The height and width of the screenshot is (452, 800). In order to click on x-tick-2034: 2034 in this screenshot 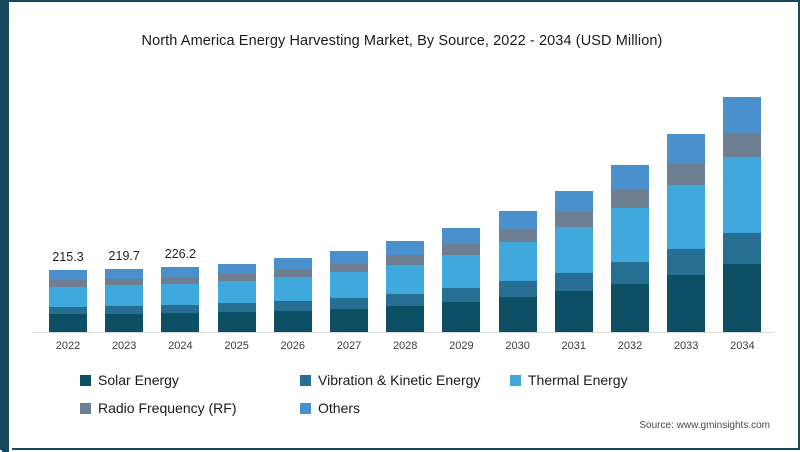, I will do `click(742, 346)`.